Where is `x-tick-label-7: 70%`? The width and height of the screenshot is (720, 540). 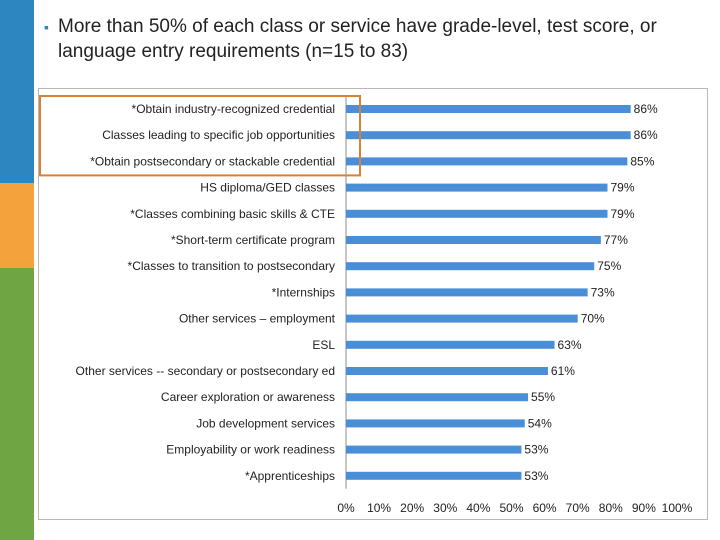 x-tick-label-7: 70% is located at coordinates (578, 508).